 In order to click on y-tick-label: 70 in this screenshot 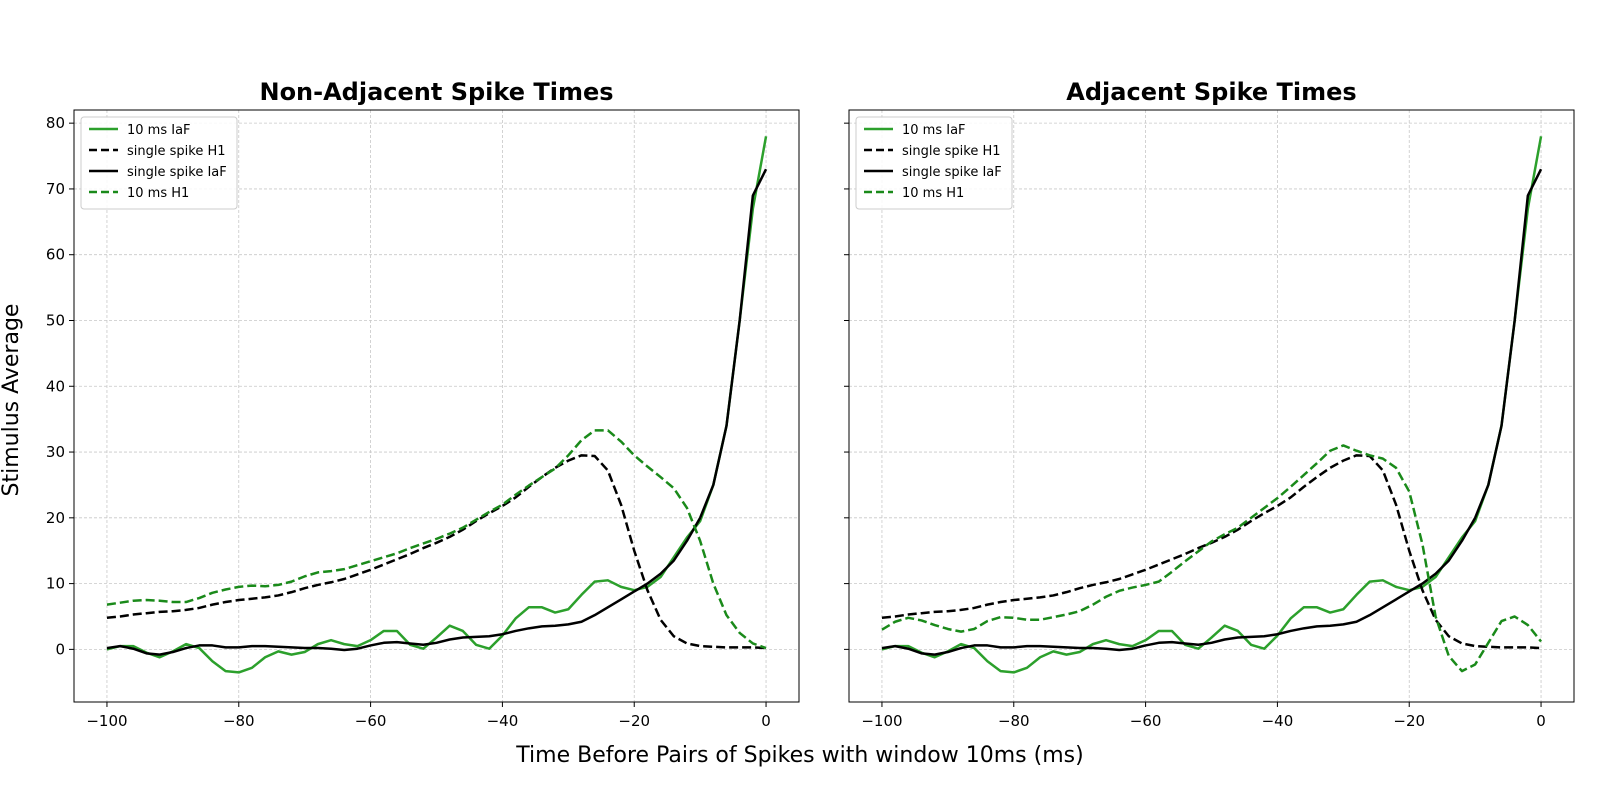, I will do `click(55, 189)`.